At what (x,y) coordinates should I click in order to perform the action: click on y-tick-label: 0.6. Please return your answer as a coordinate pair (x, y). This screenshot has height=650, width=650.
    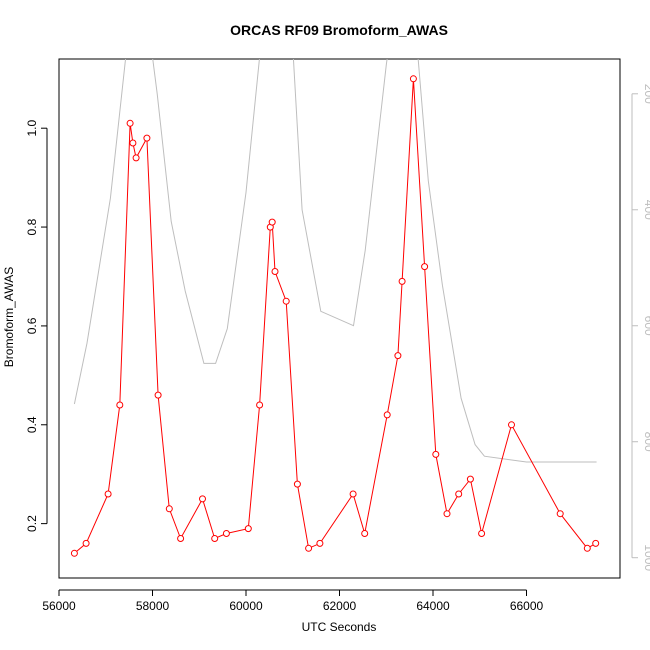
    Looking at the image, I should click on (32, 325).